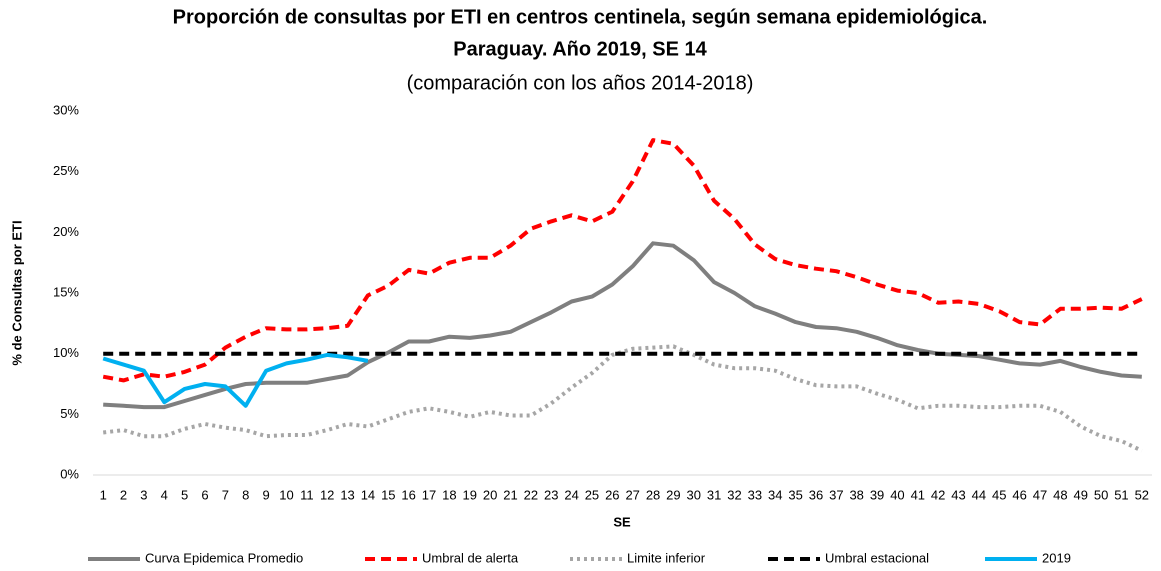 Image resolution: width=1161 pixels, height=571 pixels. What do you see at coordinates (225, 494) in the screenshot?
I see `x-tick-label: 7` at bounding box center [225, 494].